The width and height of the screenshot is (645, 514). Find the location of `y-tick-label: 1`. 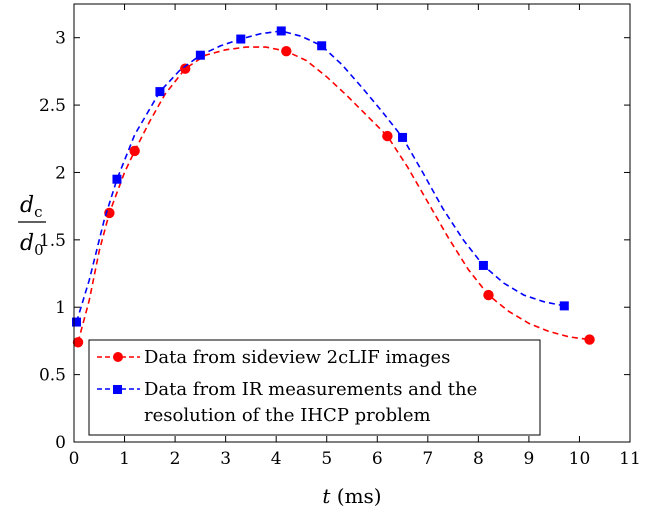

y-tick-label: 1 is located at coordinates (60, 308).